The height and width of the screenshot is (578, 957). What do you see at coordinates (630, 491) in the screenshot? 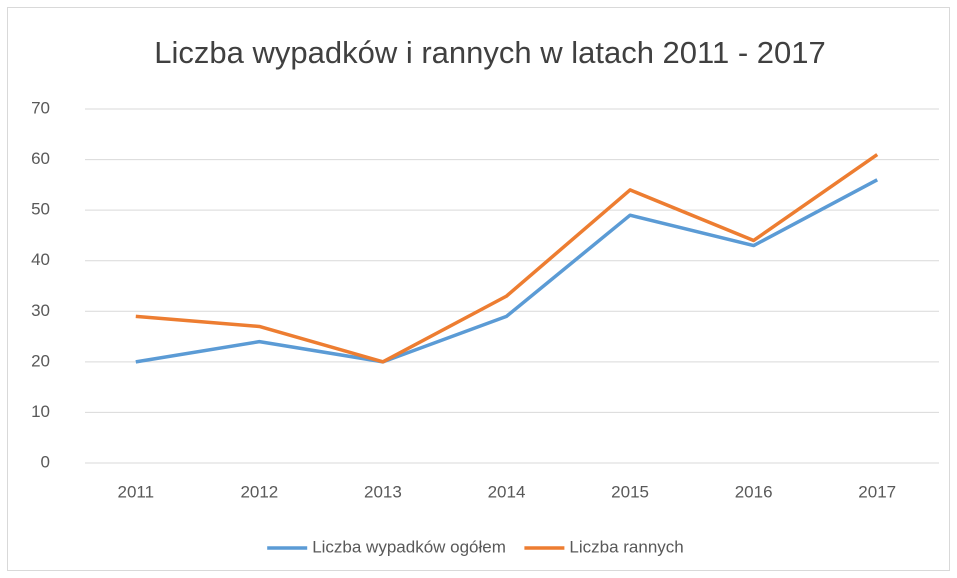
I see `x-tick-label: 2015` at bounding box center [630, 491].